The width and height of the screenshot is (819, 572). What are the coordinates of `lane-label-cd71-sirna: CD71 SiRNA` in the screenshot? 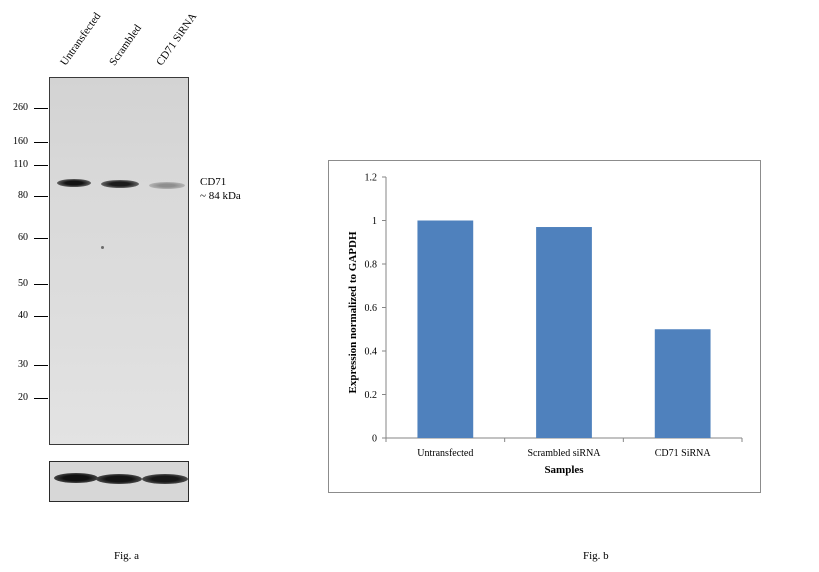 It's located at (177, 39).